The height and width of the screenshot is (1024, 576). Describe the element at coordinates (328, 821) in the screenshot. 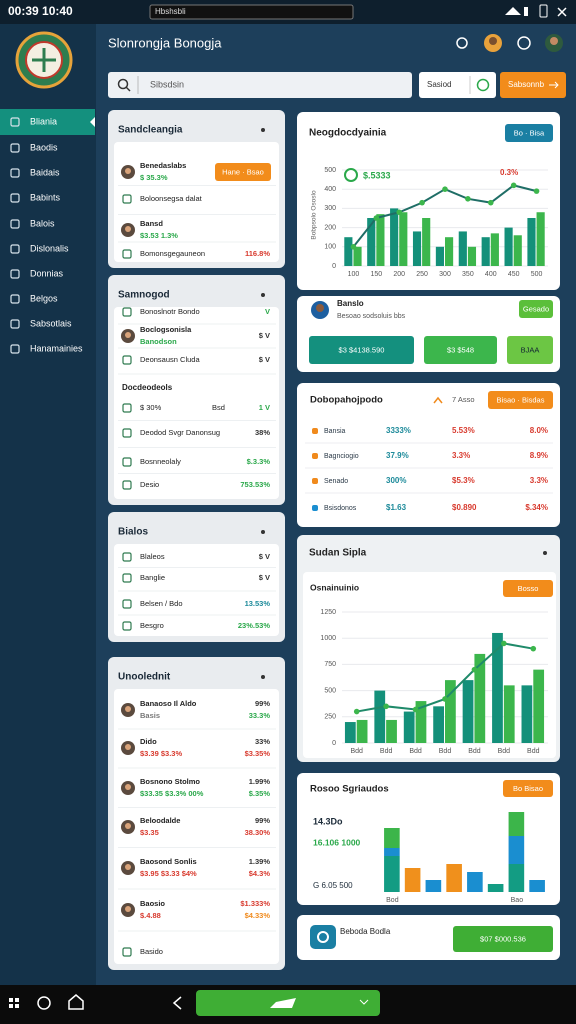

I see `side-label: 14.3Do` at that location.